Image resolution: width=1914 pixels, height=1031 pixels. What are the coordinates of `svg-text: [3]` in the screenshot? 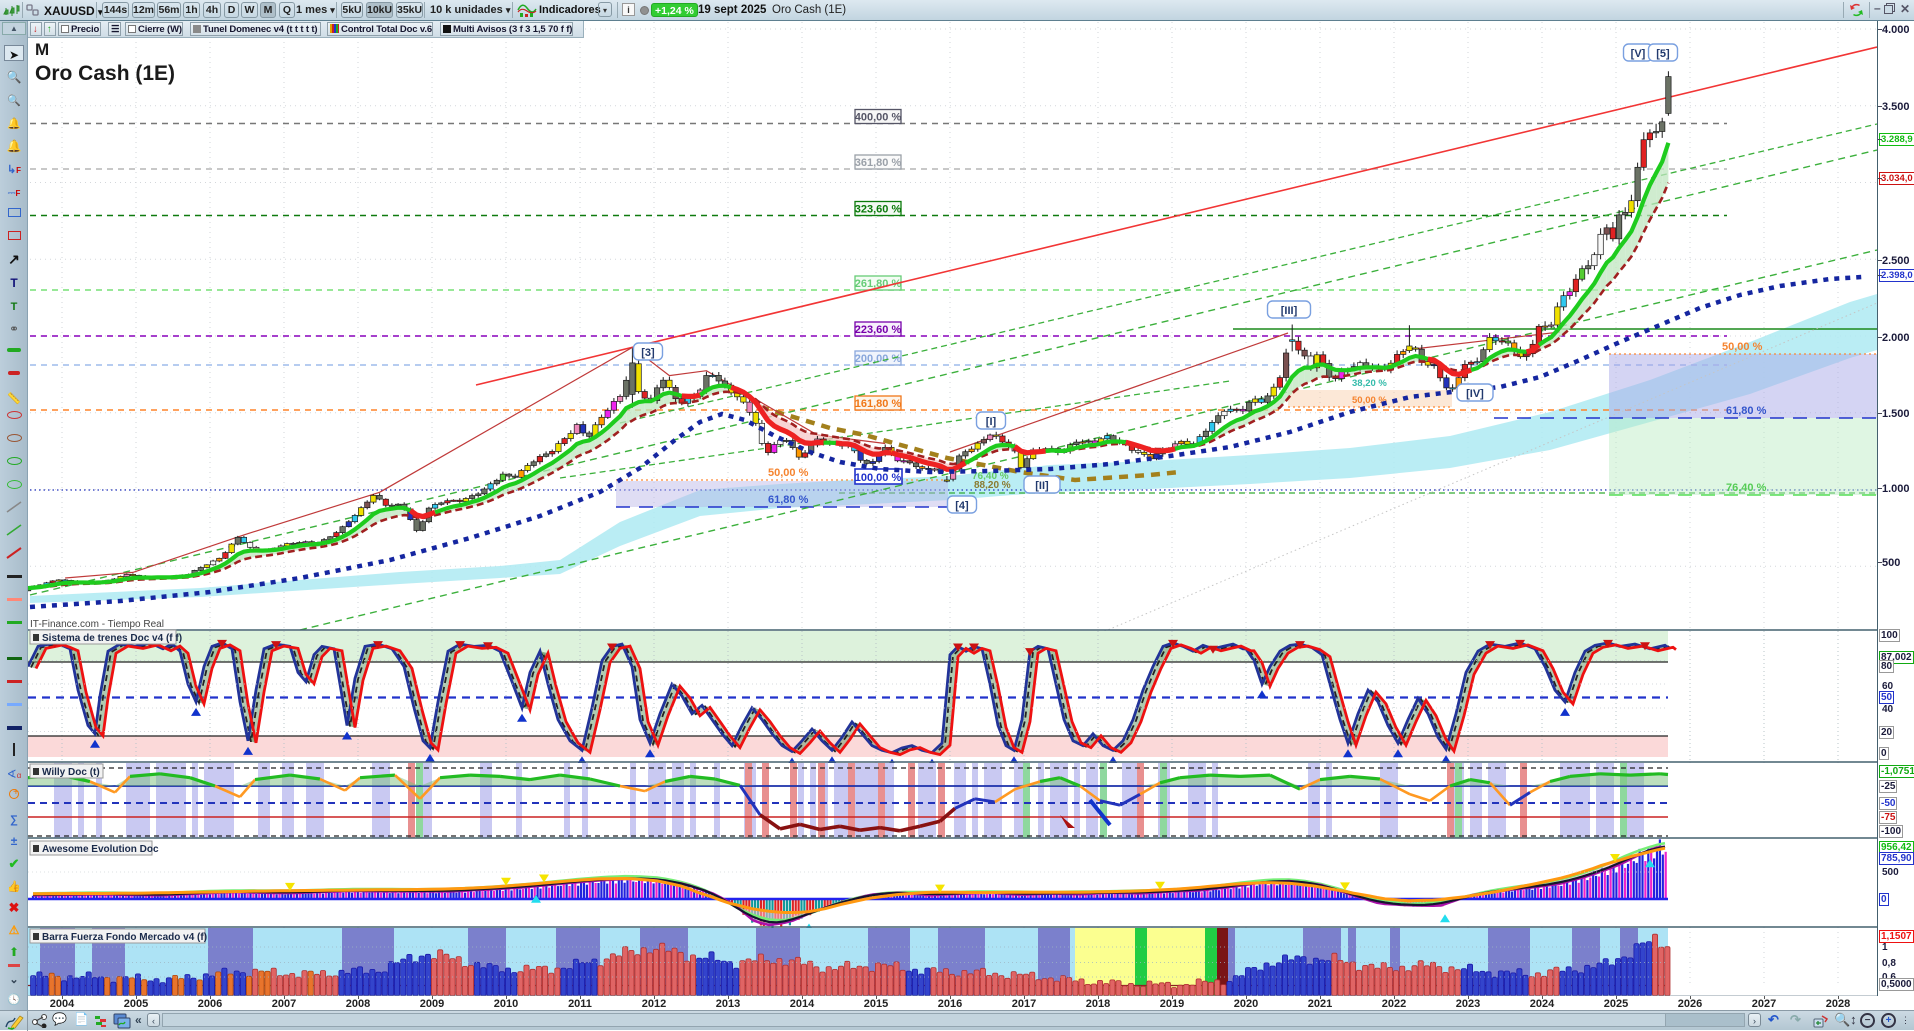 It's located at (648, 353).